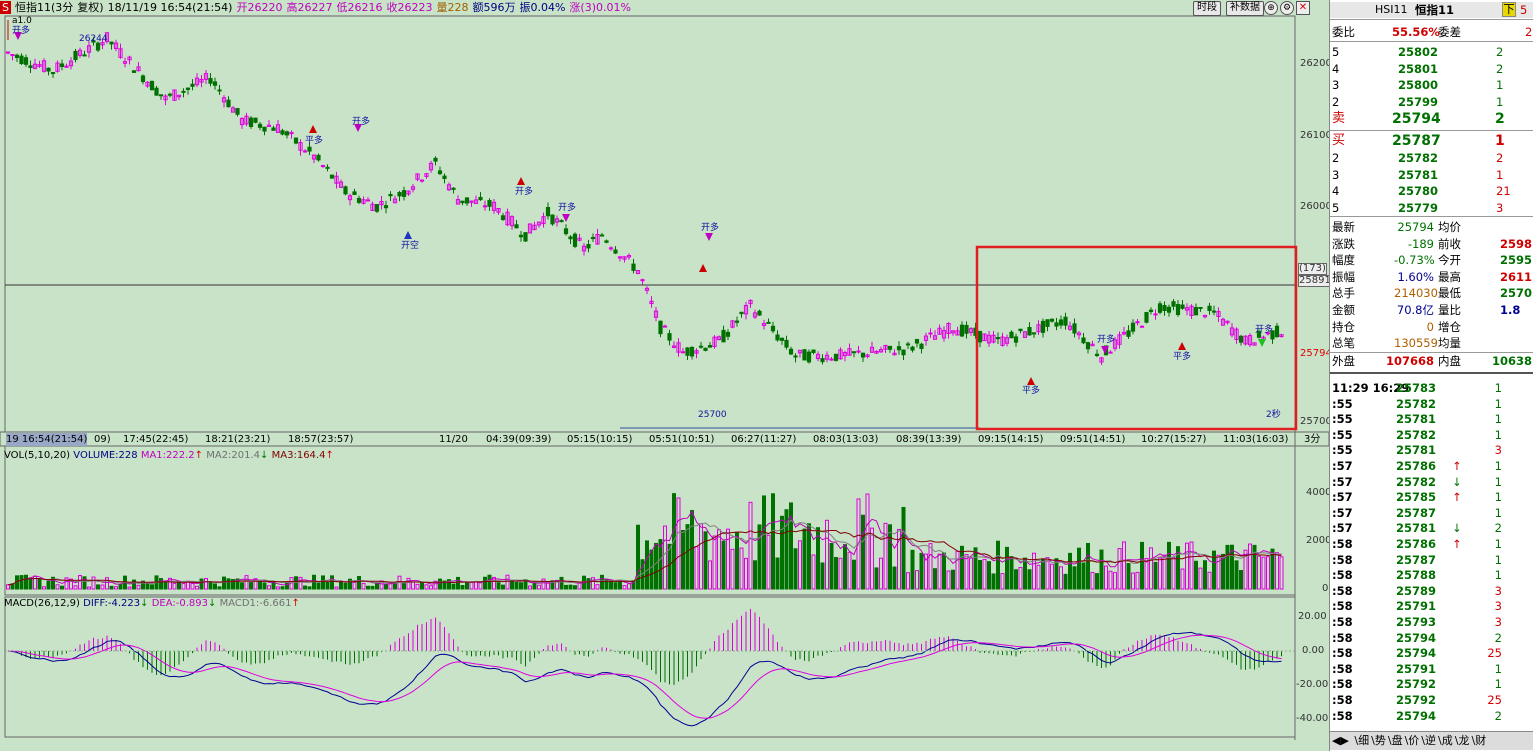 The height and width of the screenshot is (751, 1533). Describe the element at coordinates (1429, 740) in the screenshot. I see `tab-逆: \逆` at that location.